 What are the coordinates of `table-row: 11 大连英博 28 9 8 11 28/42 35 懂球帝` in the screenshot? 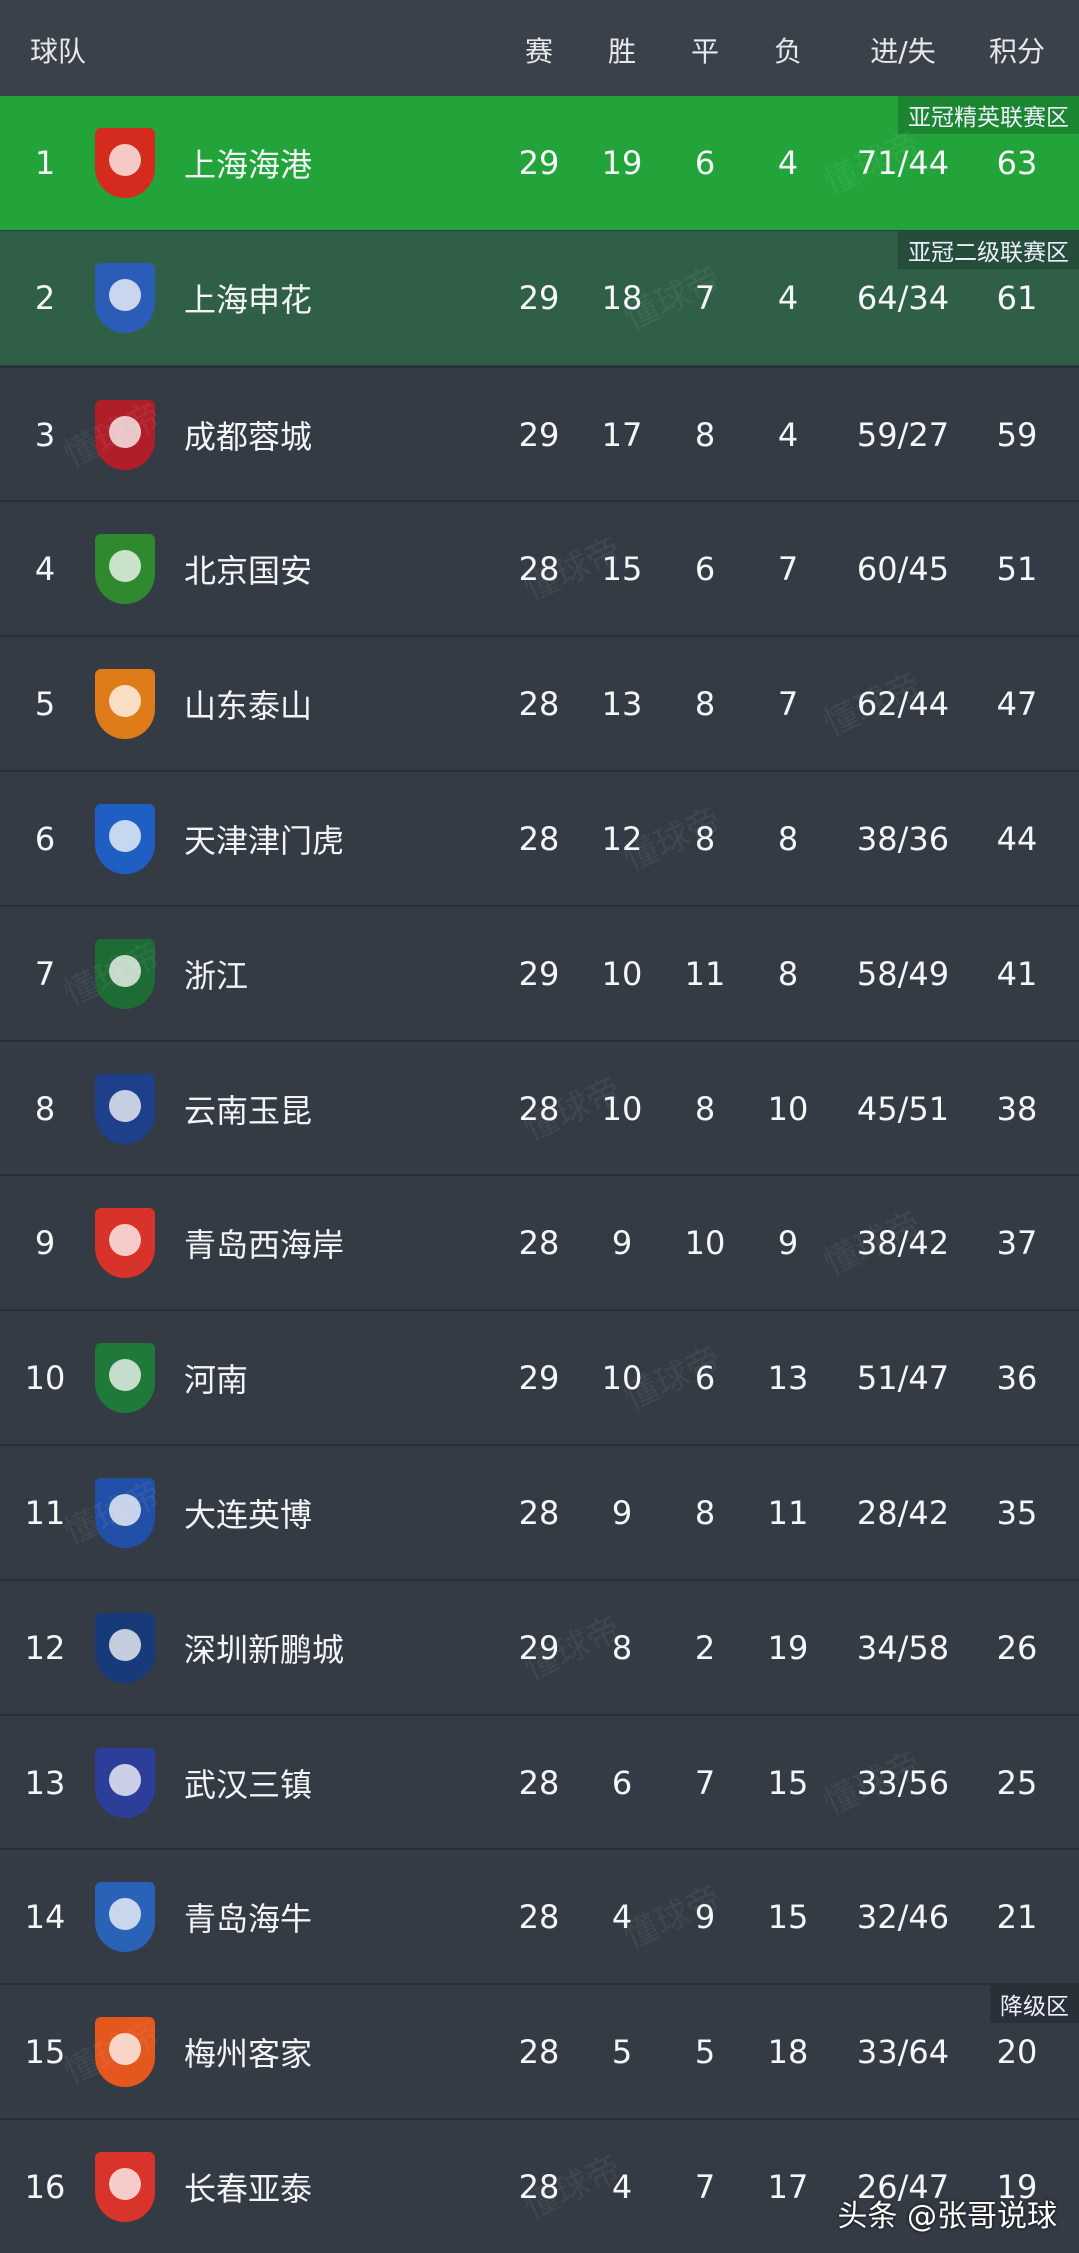 It's located at (539, 1512).